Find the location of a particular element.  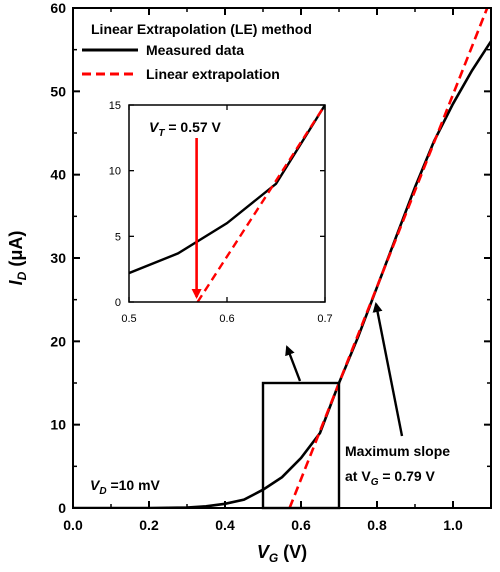

y-axis-title: ID (μA) is located at coordinates (17, 258).